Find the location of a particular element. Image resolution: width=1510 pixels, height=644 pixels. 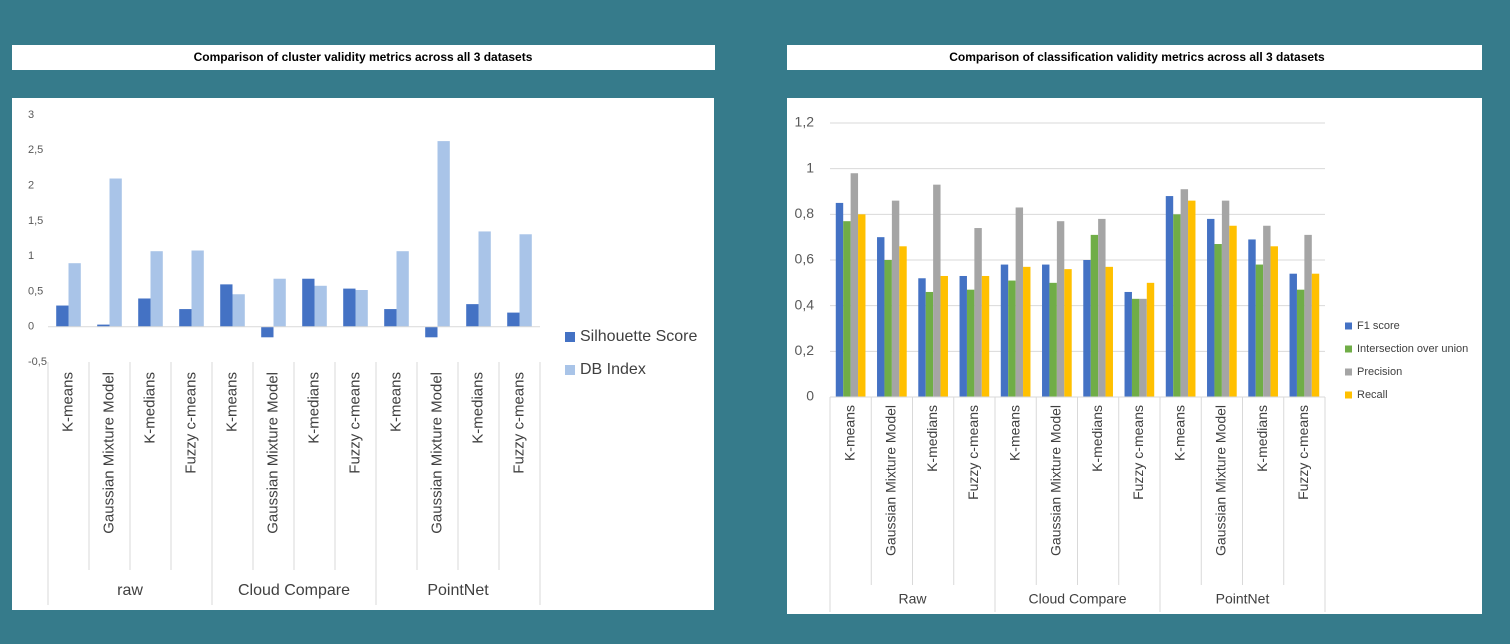

y-tick-label: 3 is located at coordinates (31, 115).